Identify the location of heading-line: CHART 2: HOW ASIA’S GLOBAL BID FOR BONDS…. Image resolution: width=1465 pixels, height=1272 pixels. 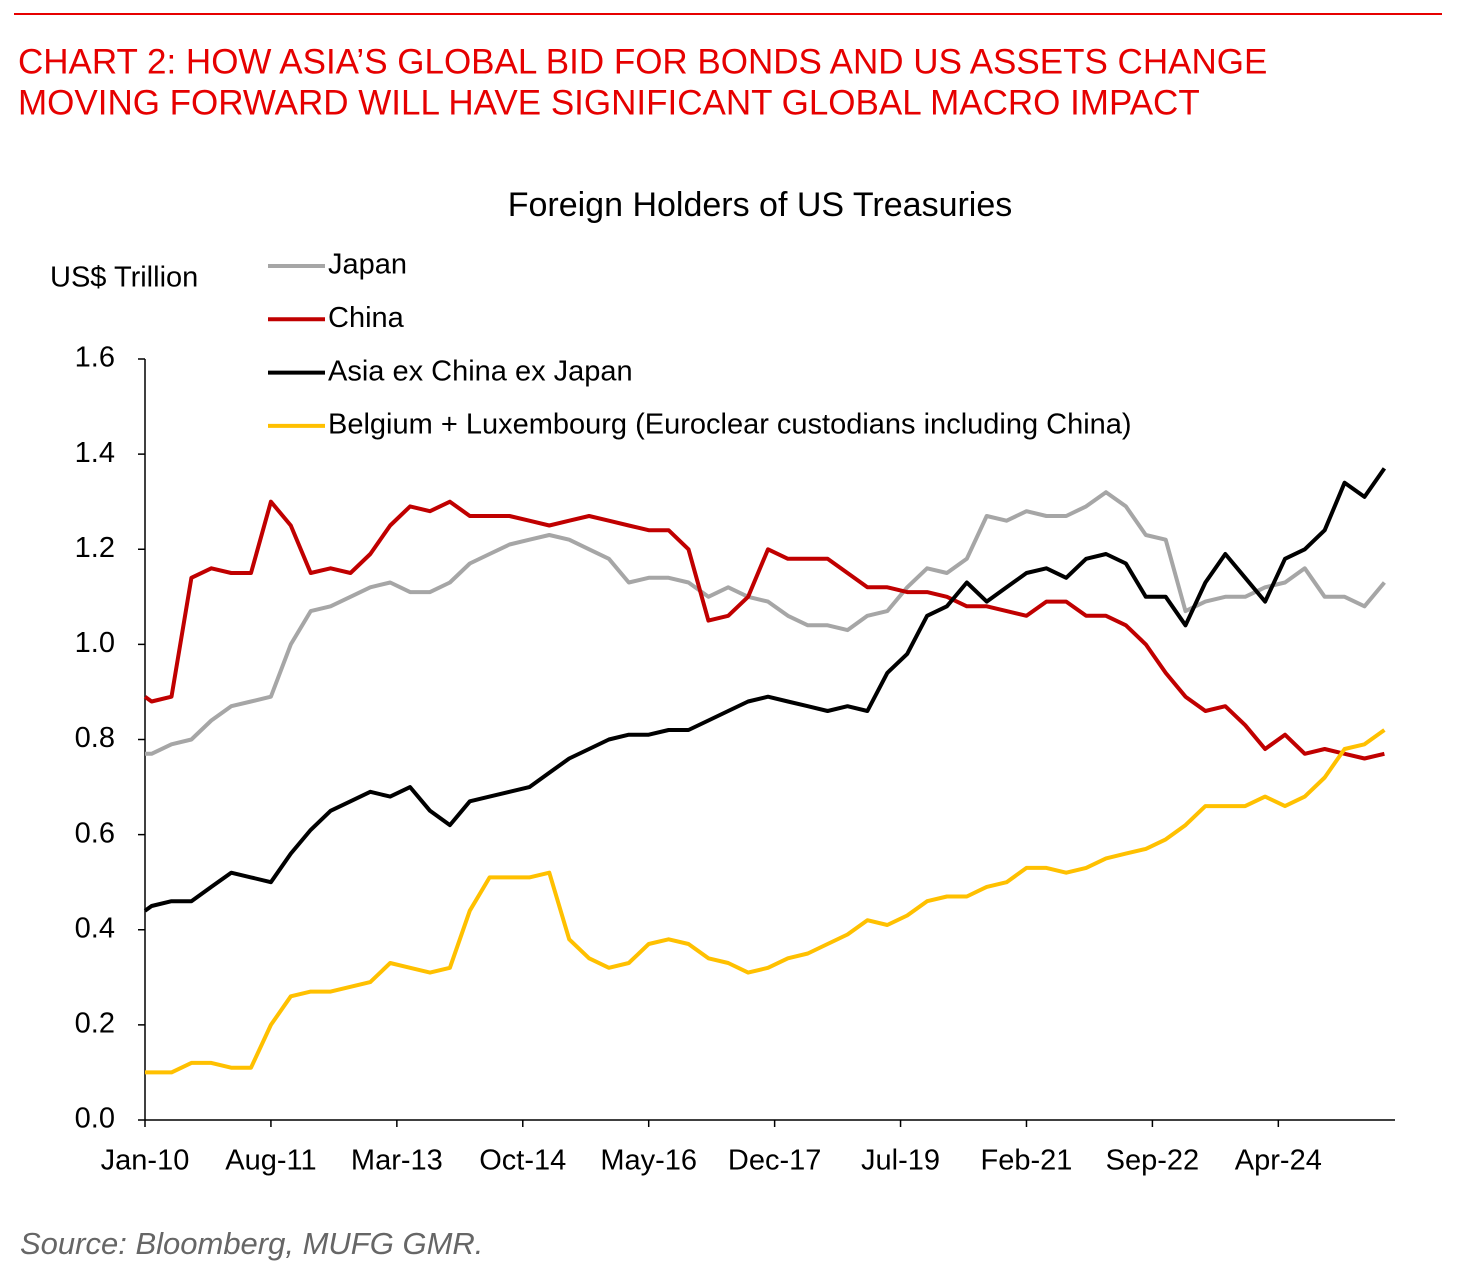
(642, 61).